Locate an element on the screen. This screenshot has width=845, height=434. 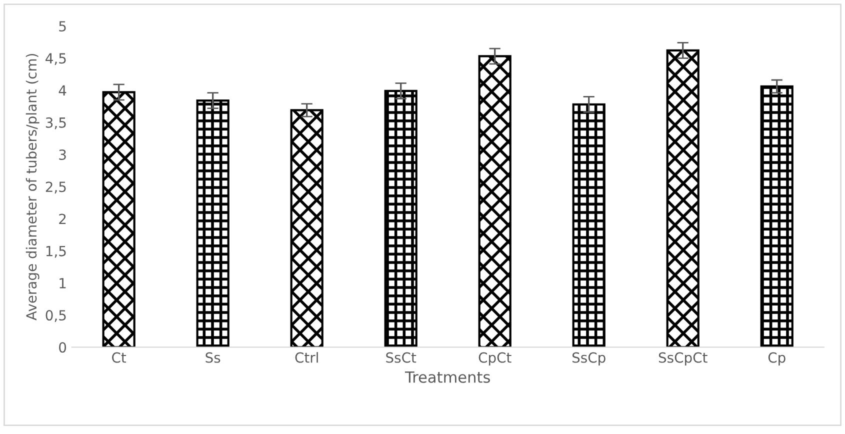
y-axis-title: Average diameter of tubers/plant (cm) is located at coordinates (33, 187).